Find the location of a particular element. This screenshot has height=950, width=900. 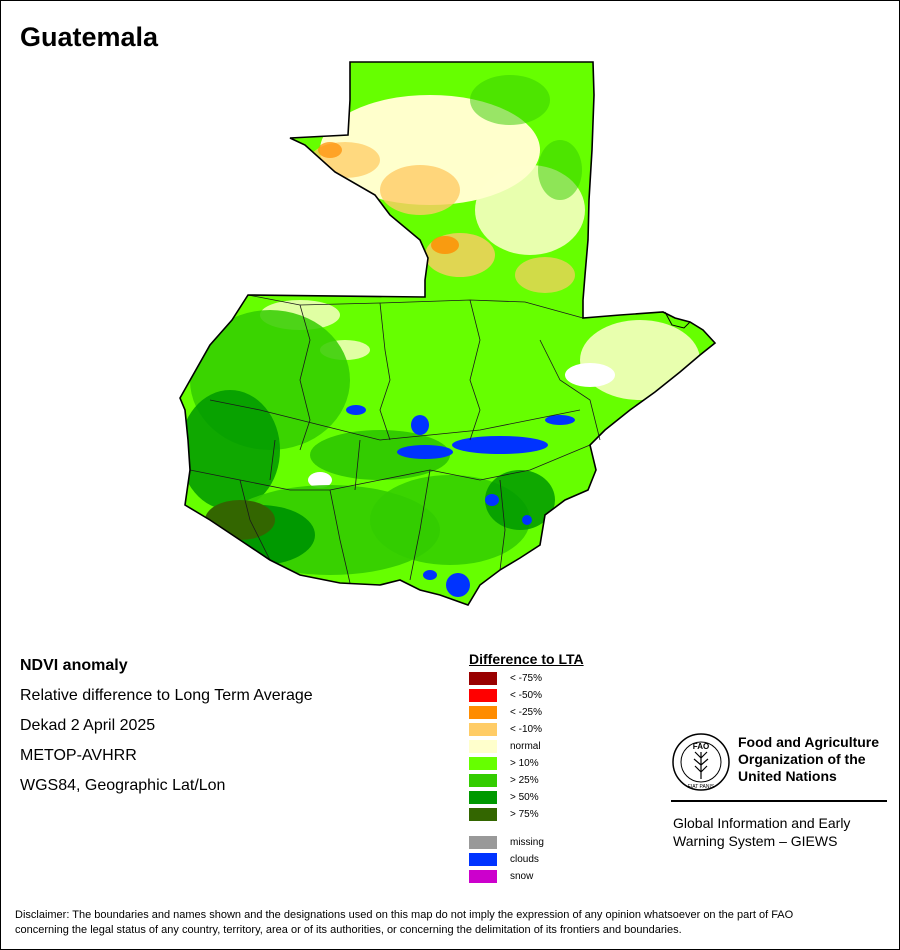

organization-name-line: United Nations is located at coordinates (787, 776).